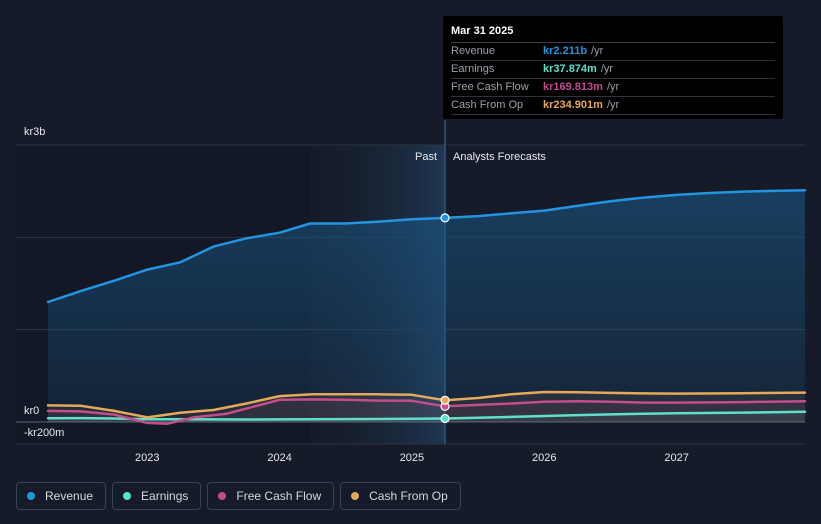 Image resolution: width=821 pixels, height=524 pixels. What do you see at coordinates (613, 52) in the screenshot?
I see `tooltip-row-revenue: Revenue kr2.211b /yr` at bounding box center [613, 52].